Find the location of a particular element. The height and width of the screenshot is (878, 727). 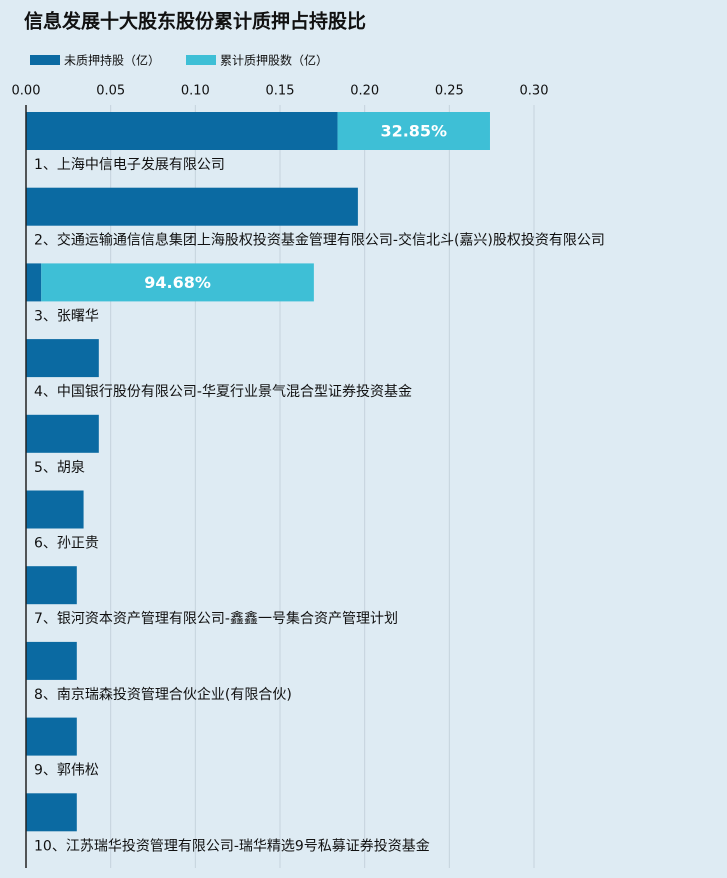

ratio-label: 32.85% is located at coordinates (413, 131).